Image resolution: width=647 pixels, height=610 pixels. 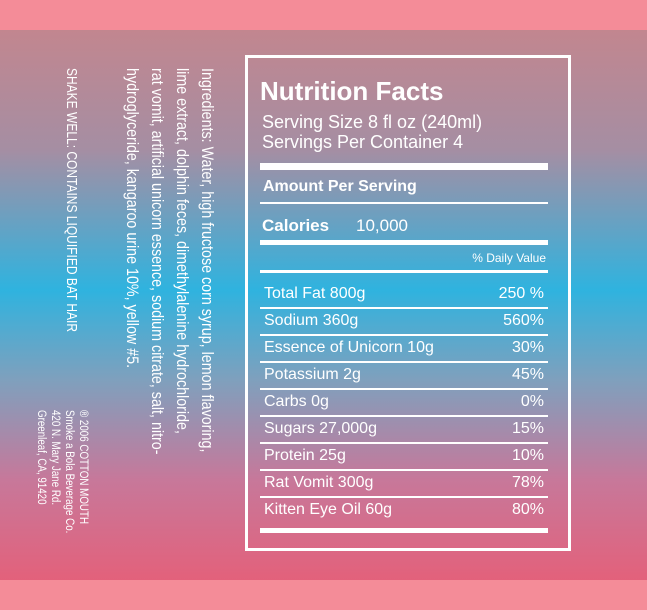 What do you see at coordinates (296, 401) in the screenshot?
I see `nutrient-name: Carbs 0g` at bounding box center [296, 401].